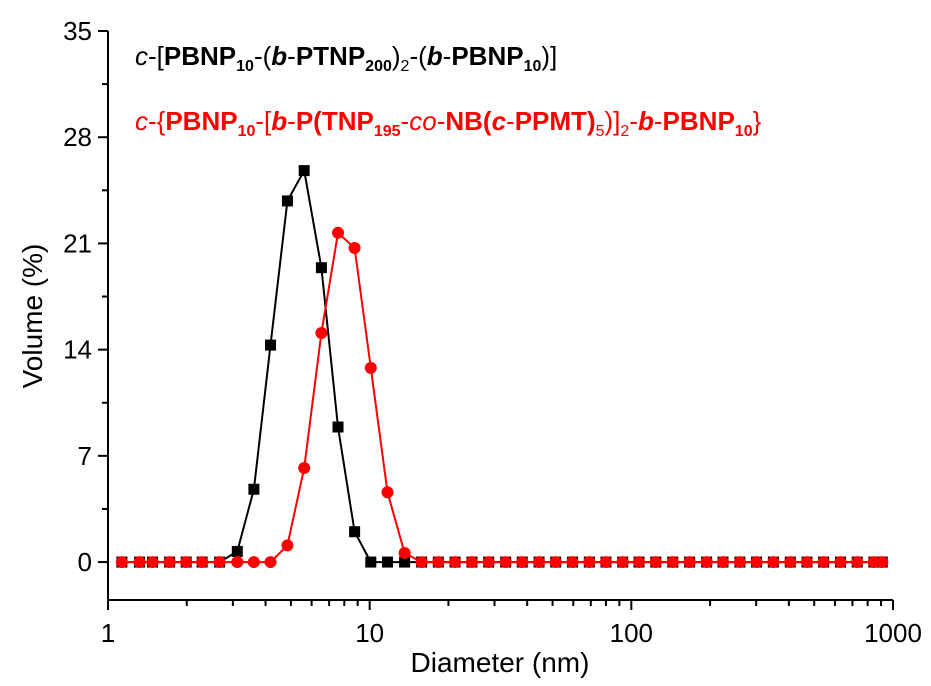  I want to click on y-tick-label: 35, so click(77, 31).